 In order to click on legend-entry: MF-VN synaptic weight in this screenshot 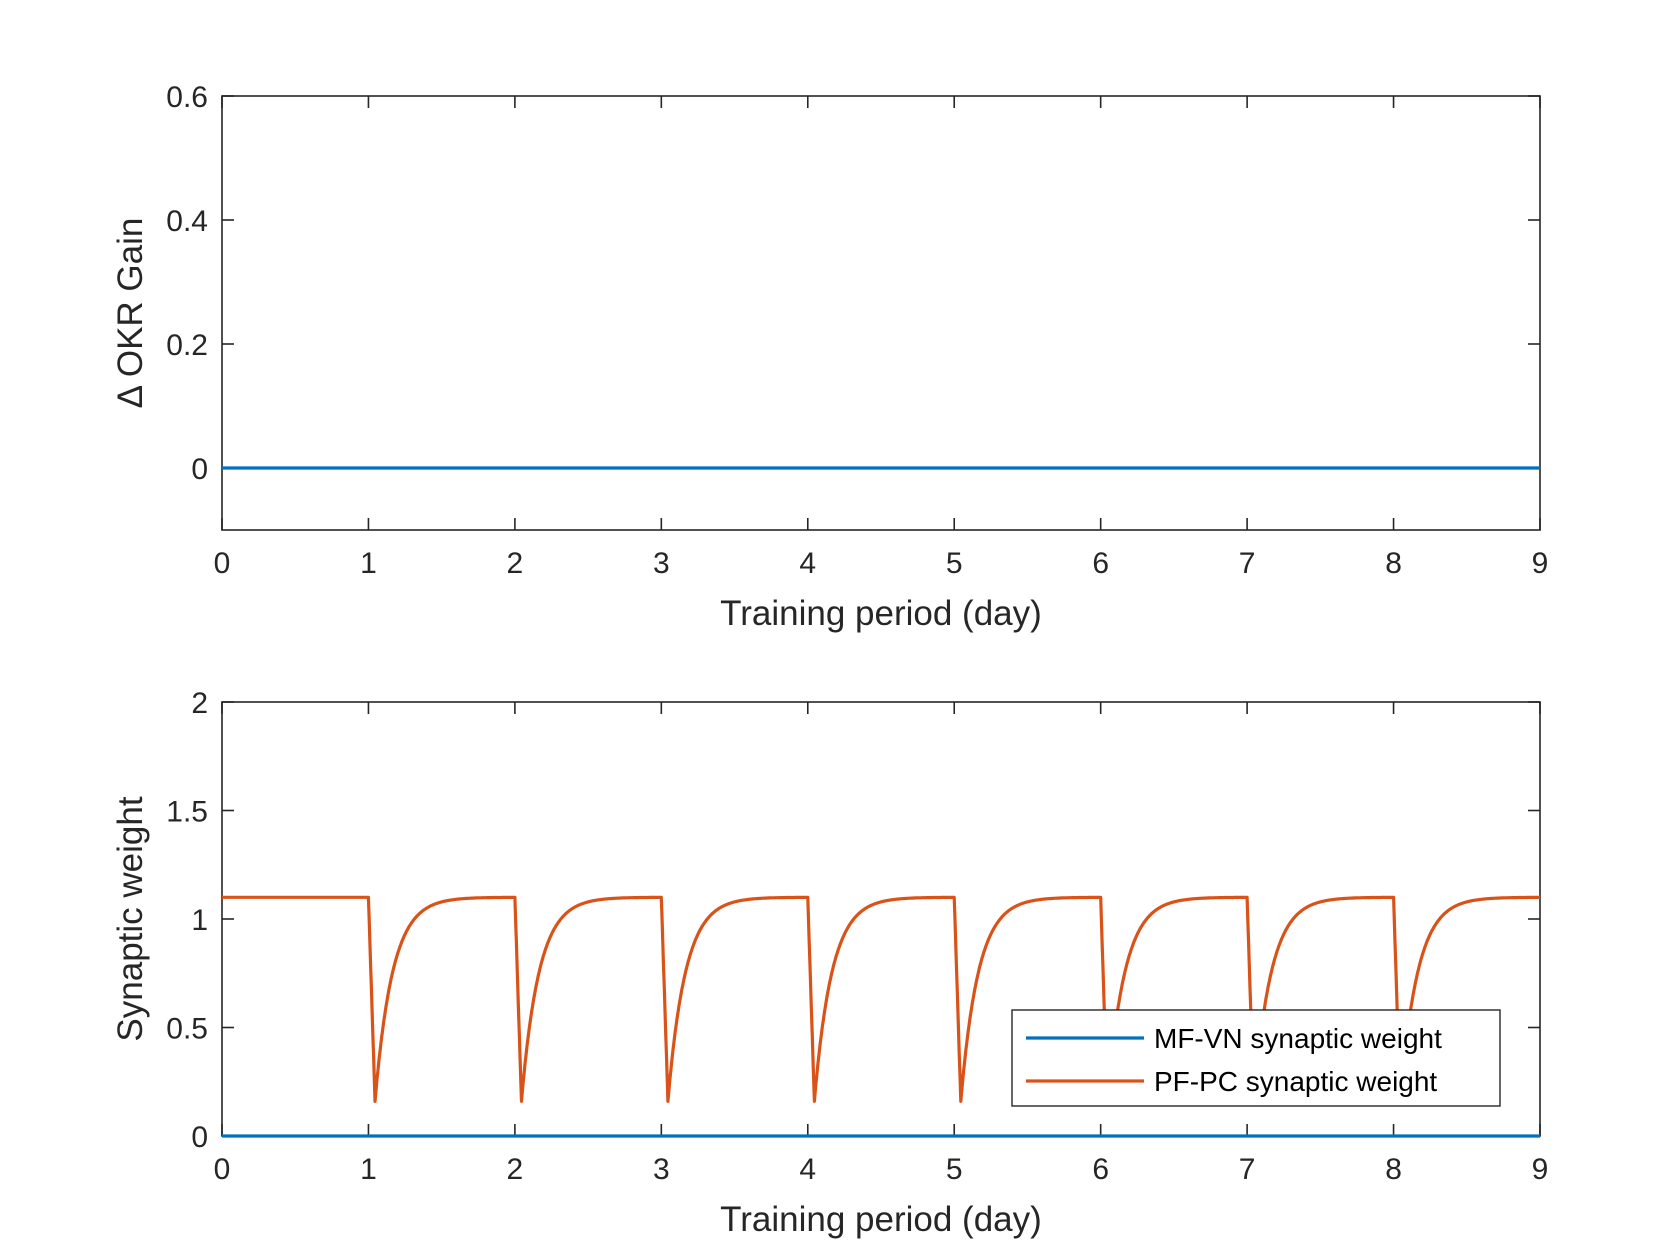, I will do `click(1298, 1038)`.